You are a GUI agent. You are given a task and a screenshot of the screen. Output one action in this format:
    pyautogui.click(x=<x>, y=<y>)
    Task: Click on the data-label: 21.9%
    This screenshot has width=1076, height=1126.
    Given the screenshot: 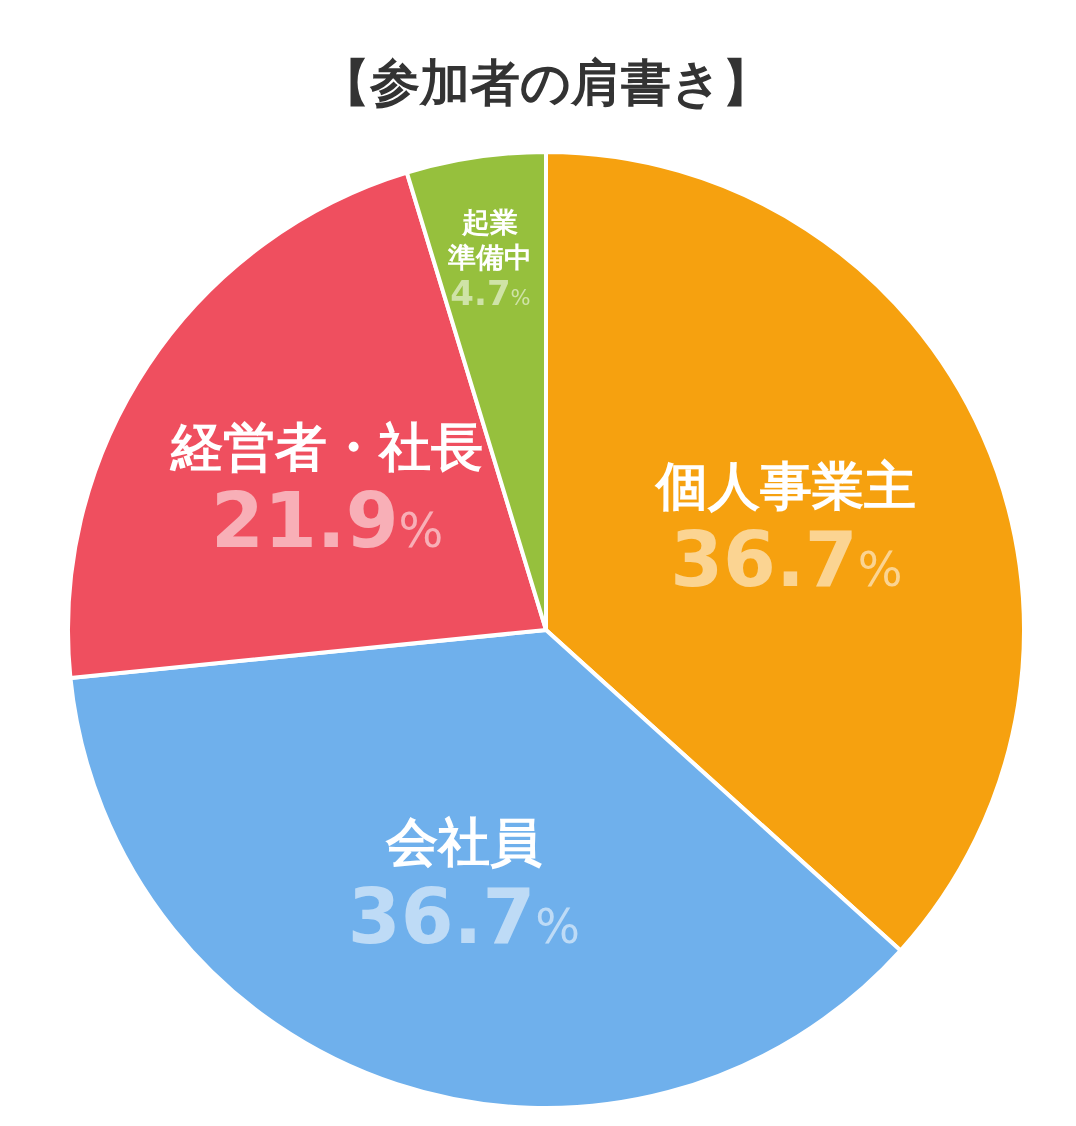 What is the action you would take?
    pyautogui.click(x=327, y=521)
    